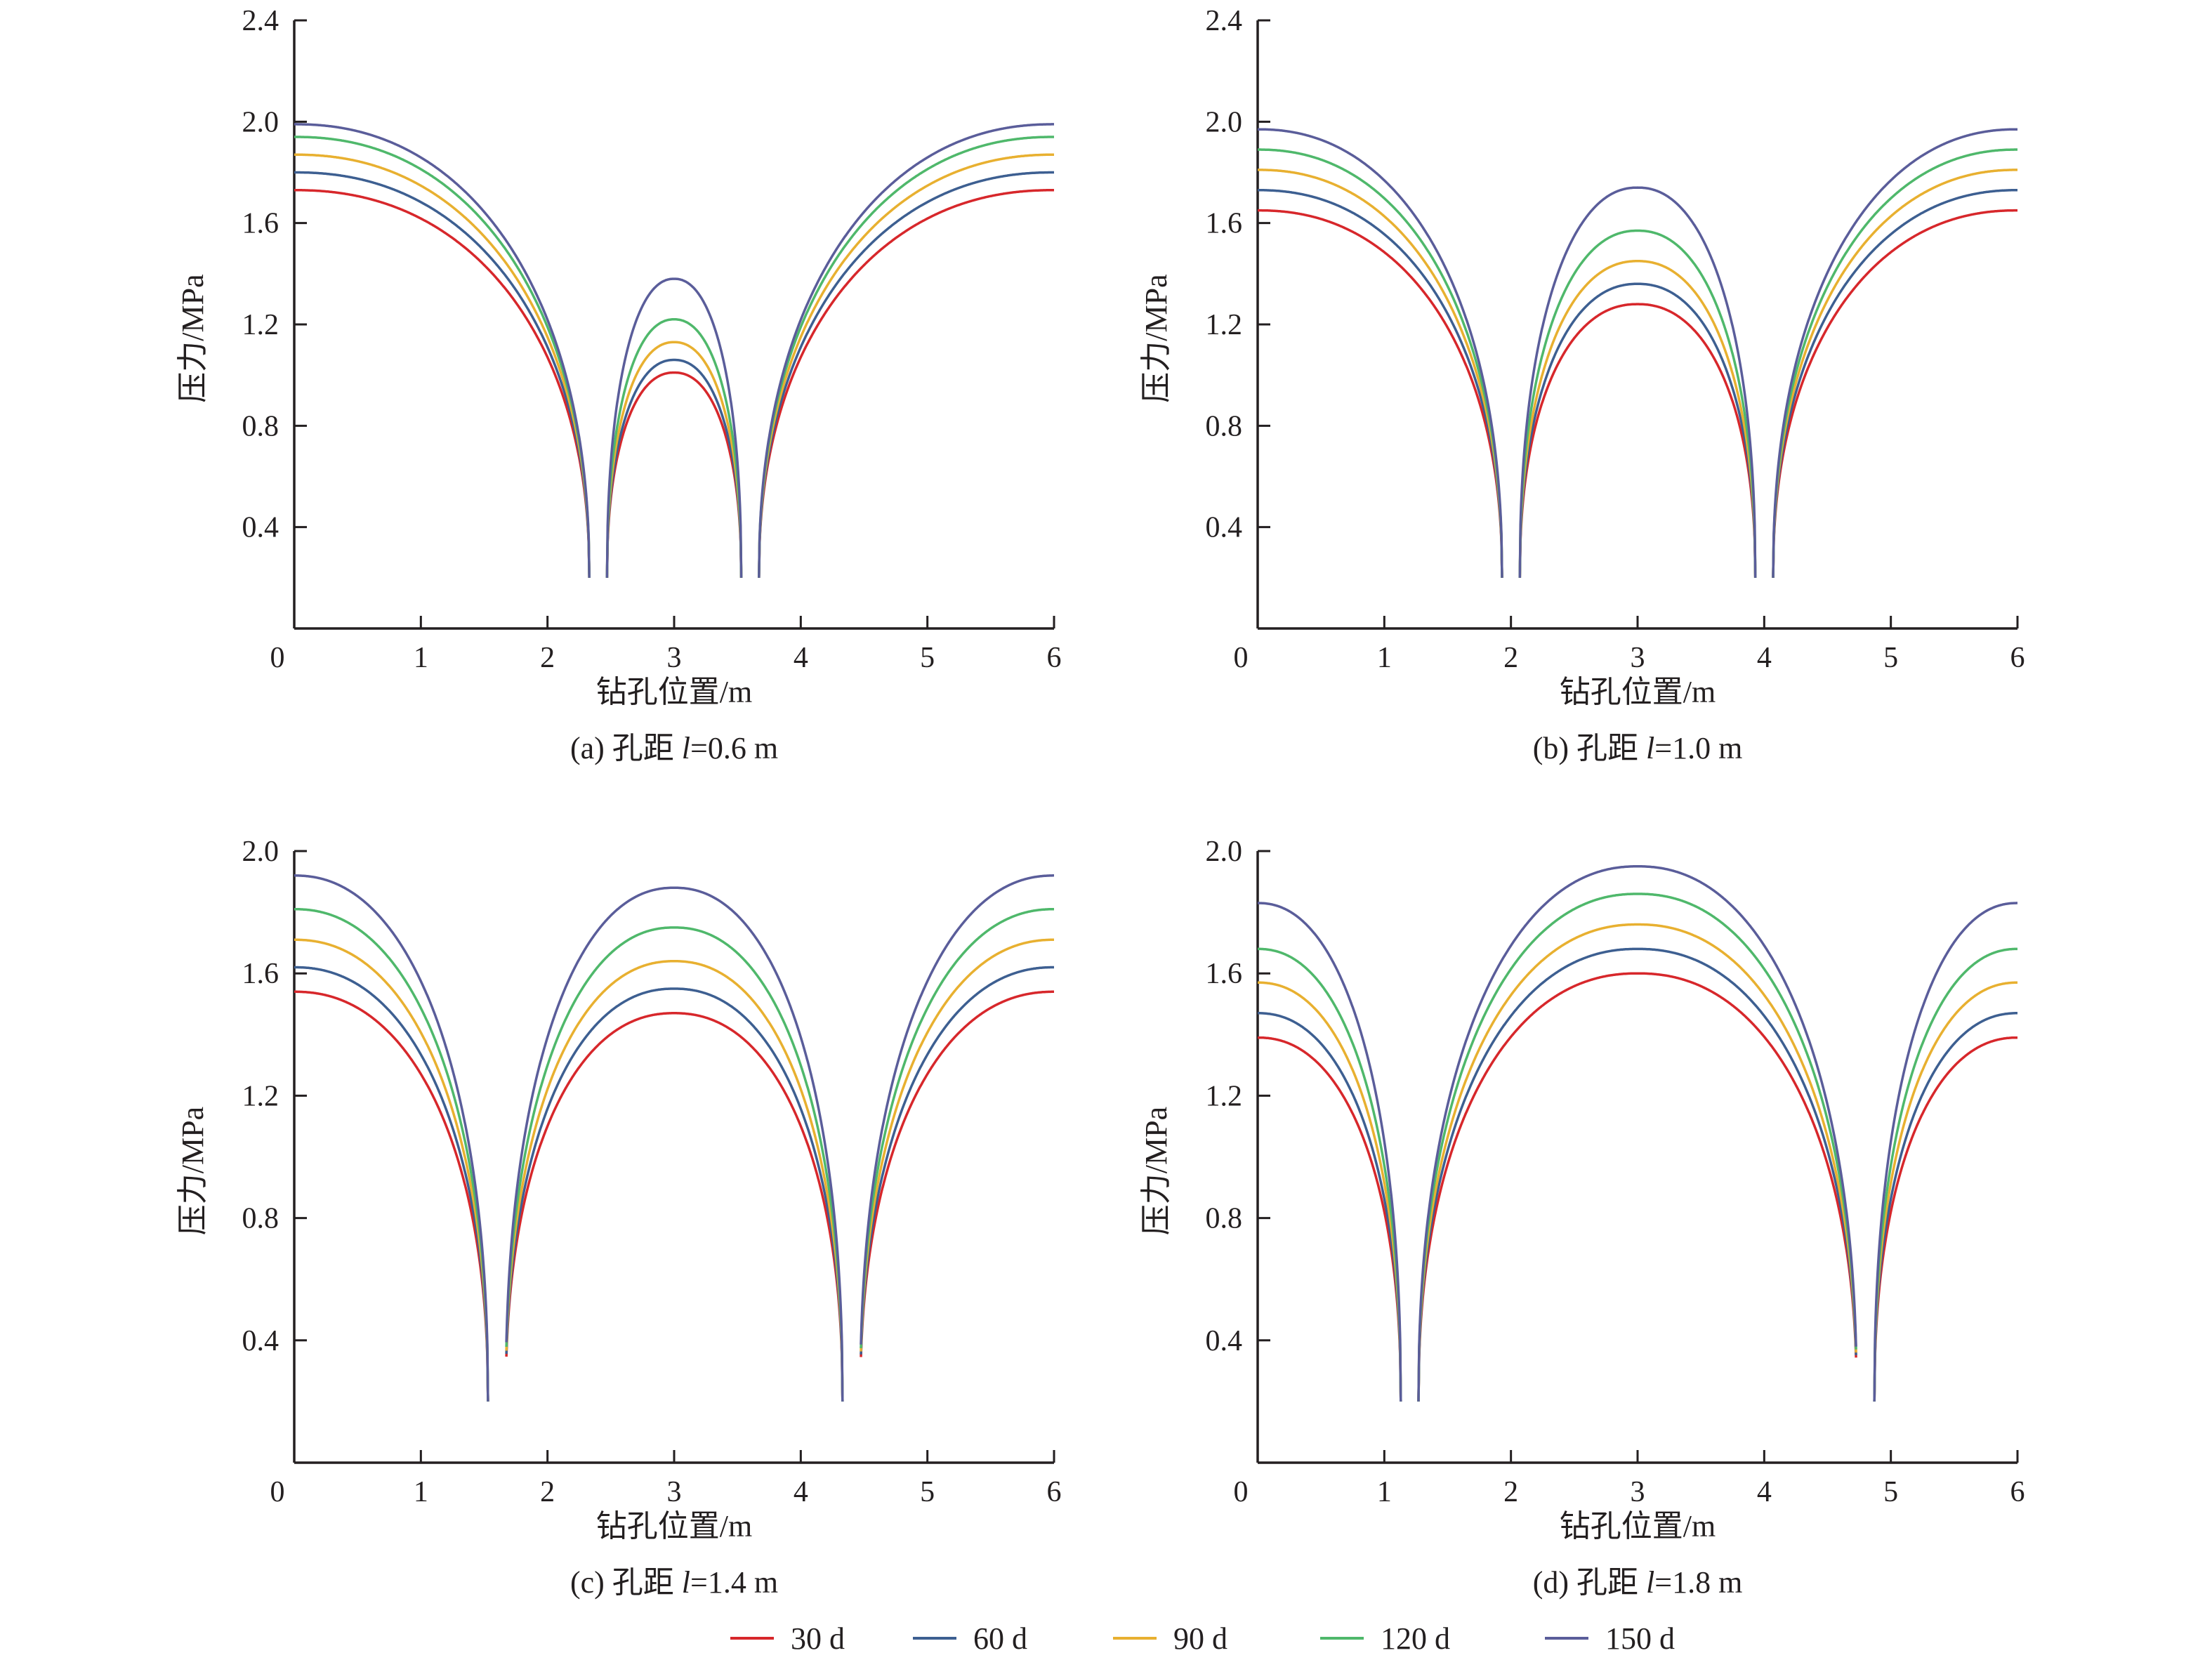 The width and height of the screenshot is (2212, 1660). Describe the element at coordinates (818, 1638) in the screenshot. I see `legend-label: 30 d` at that location.